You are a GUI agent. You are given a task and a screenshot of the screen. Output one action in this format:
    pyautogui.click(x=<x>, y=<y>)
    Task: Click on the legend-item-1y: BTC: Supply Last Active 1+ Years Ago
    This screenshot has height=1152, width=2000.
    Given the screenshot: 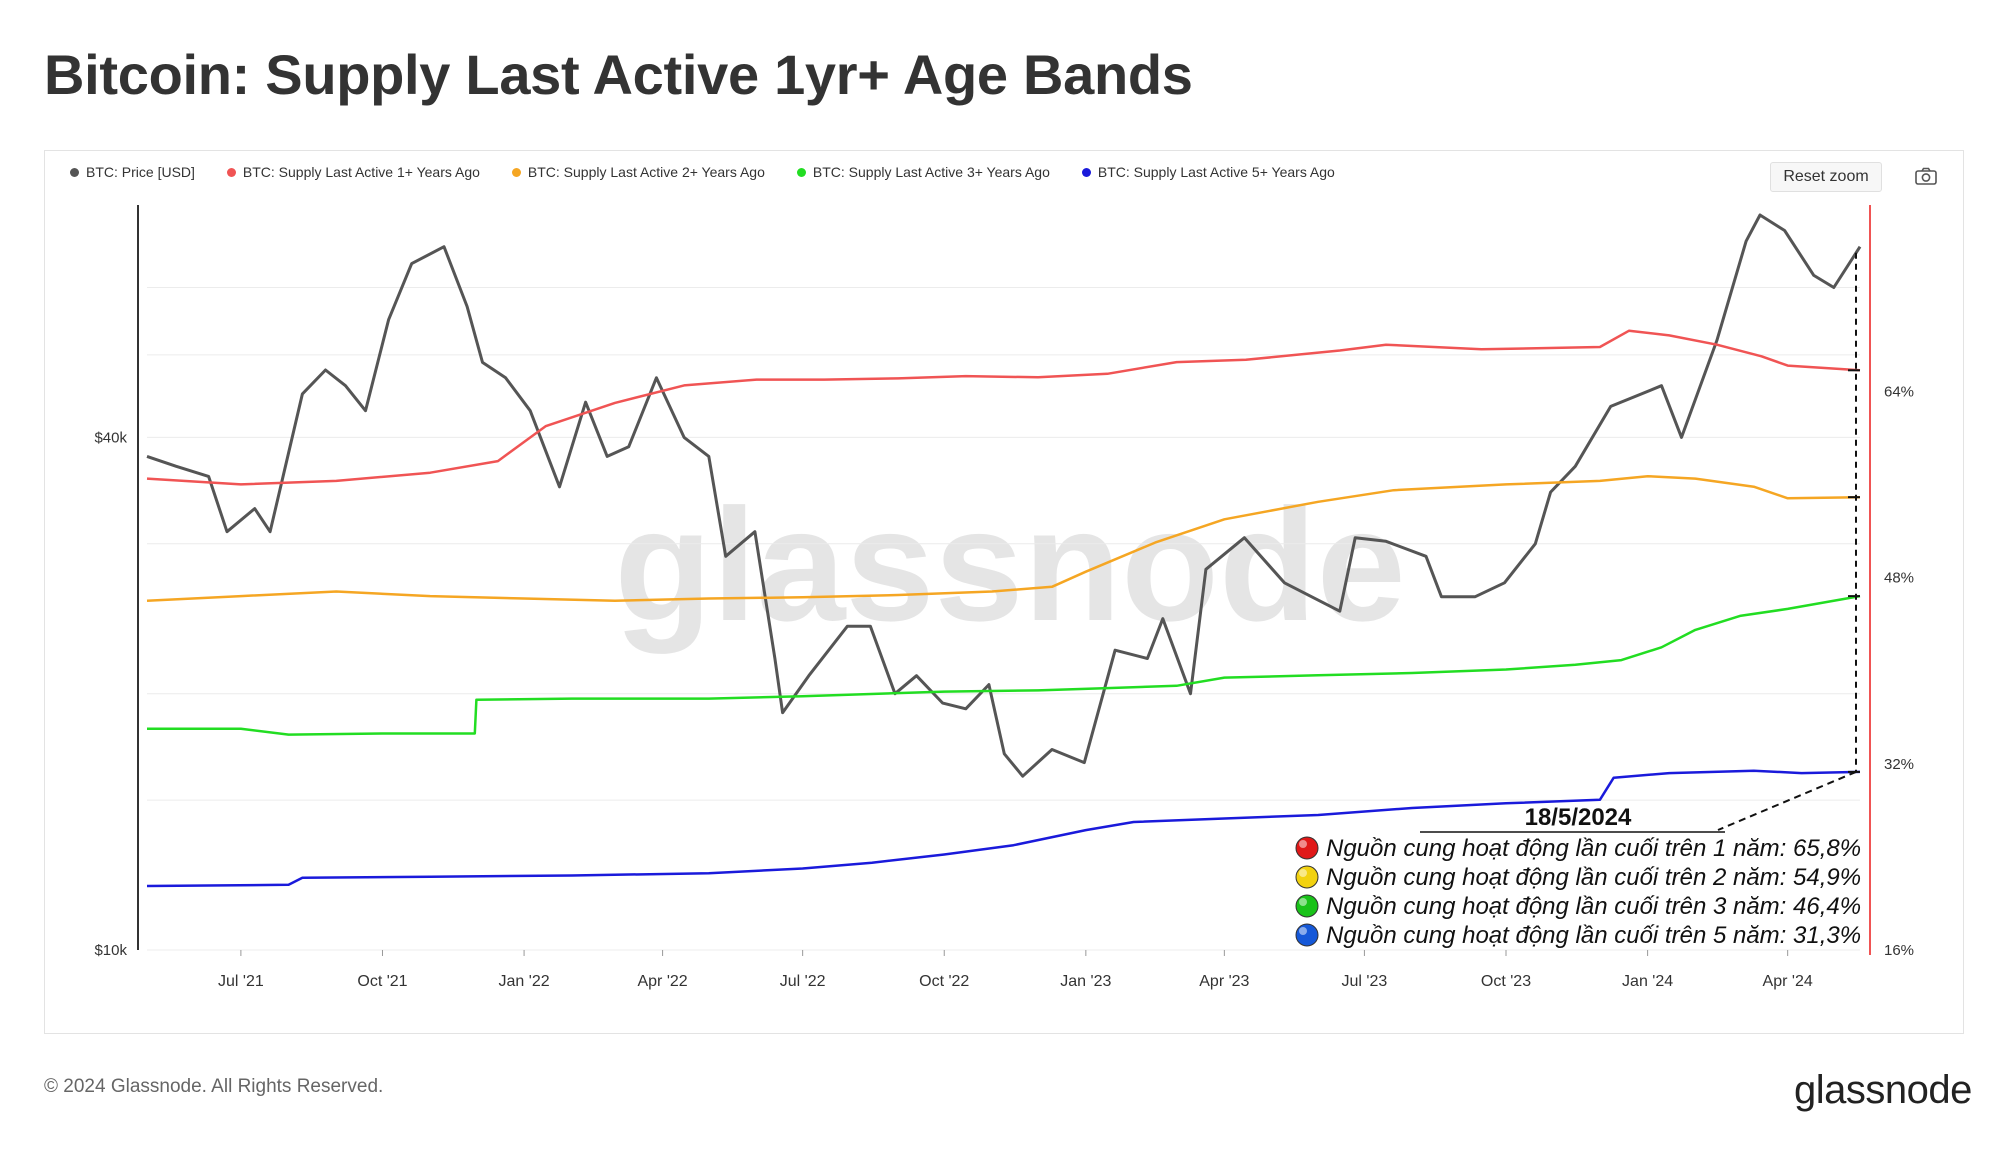 What is the action you would take?
    pyautogui.click(x=353, y=172)
    